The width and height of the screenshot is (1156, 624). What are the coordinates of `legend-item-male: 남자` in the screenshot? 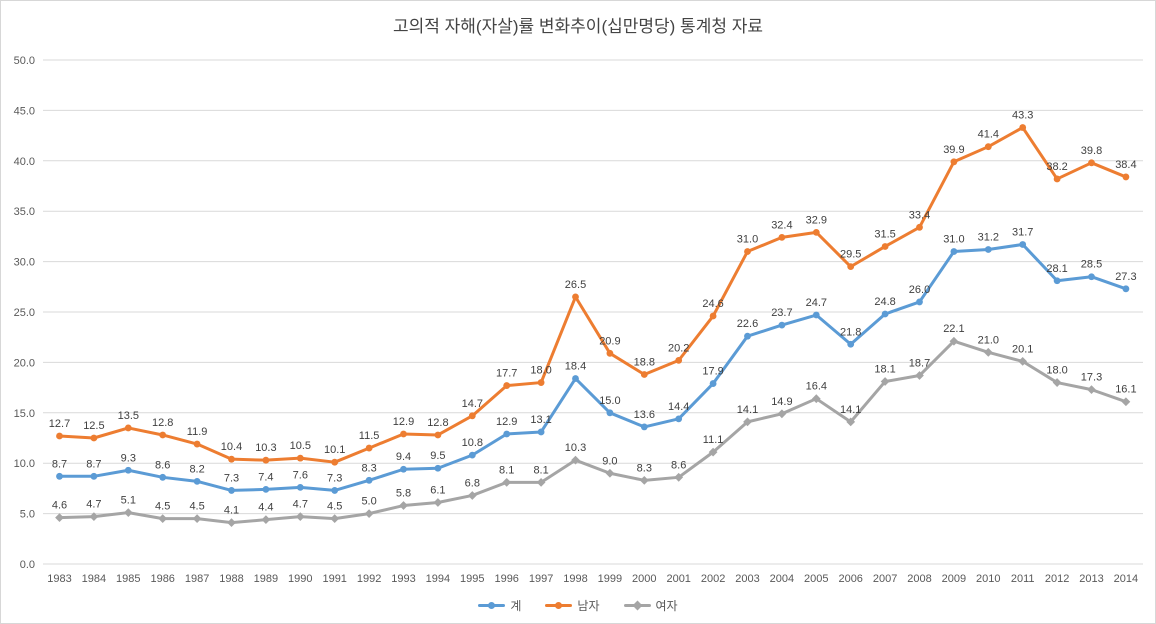 It's located at (572, 605).